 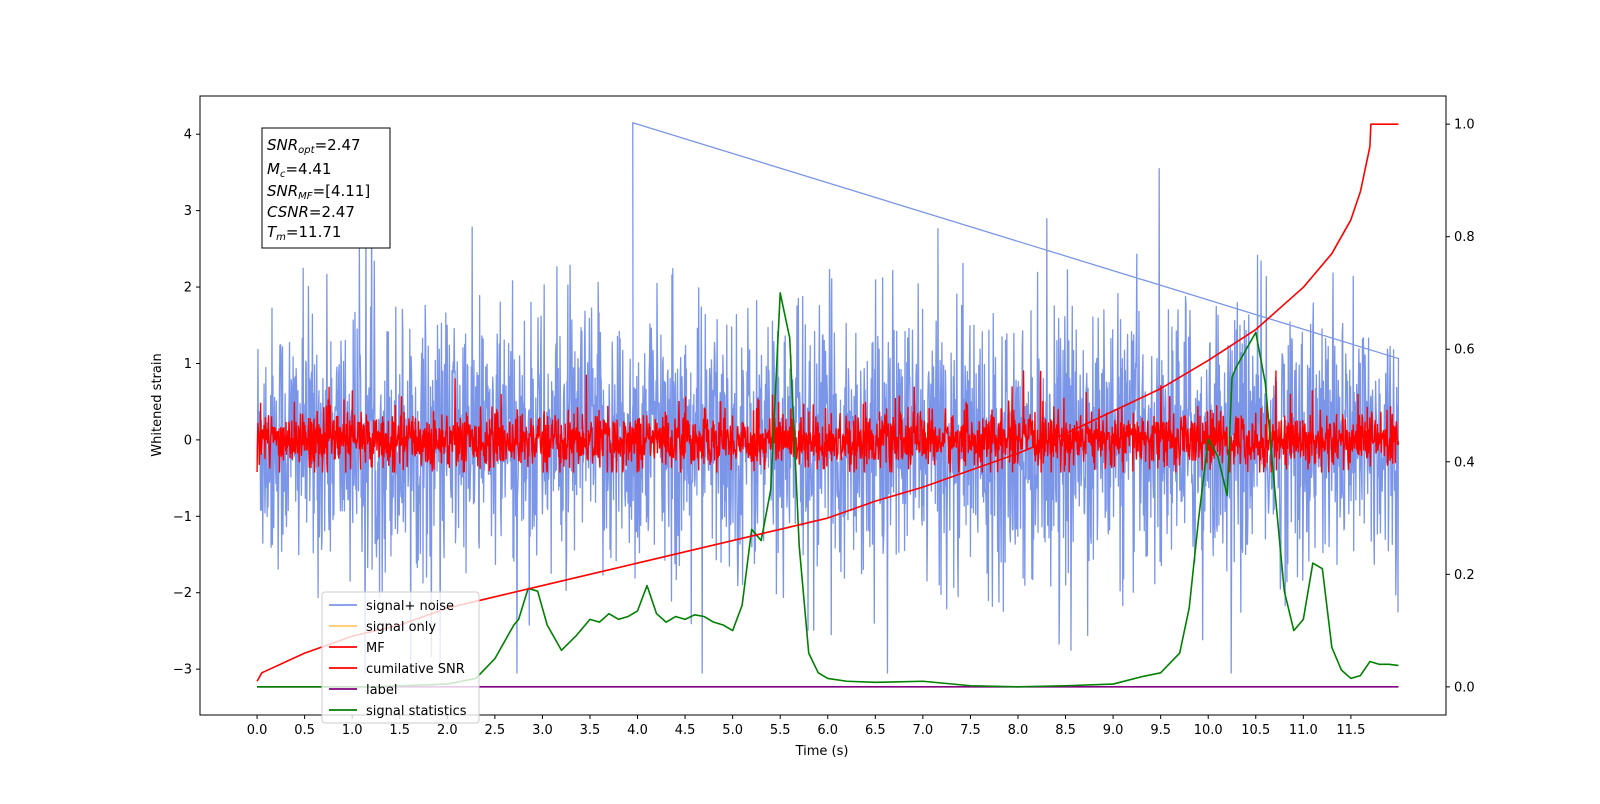 What do you see at coordinates (1113, 730) in the screenshot?
I see `x-tick-label: 9.0` at bounding box center [1113, 730].